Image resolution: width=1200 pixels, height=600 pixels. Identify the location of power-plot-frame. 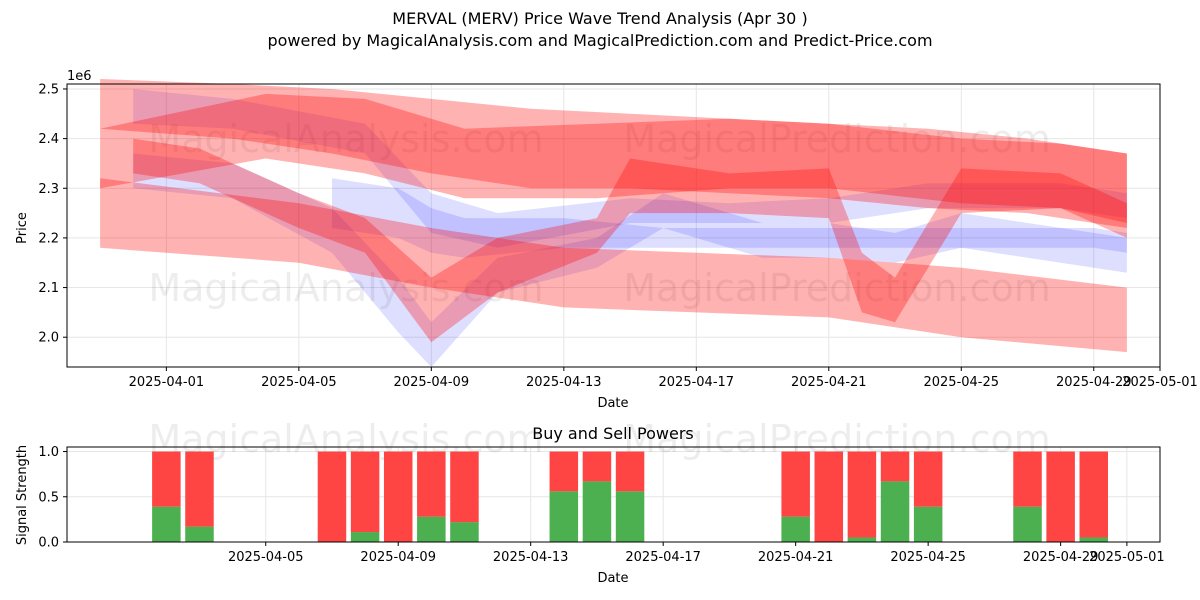
(613, 494).